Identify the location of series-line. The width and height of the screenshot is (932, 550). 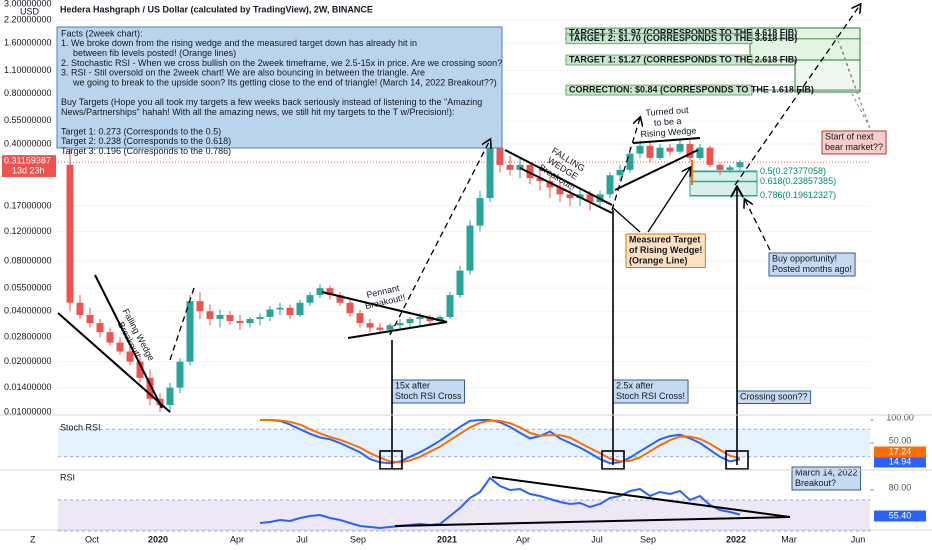
(500, 442).